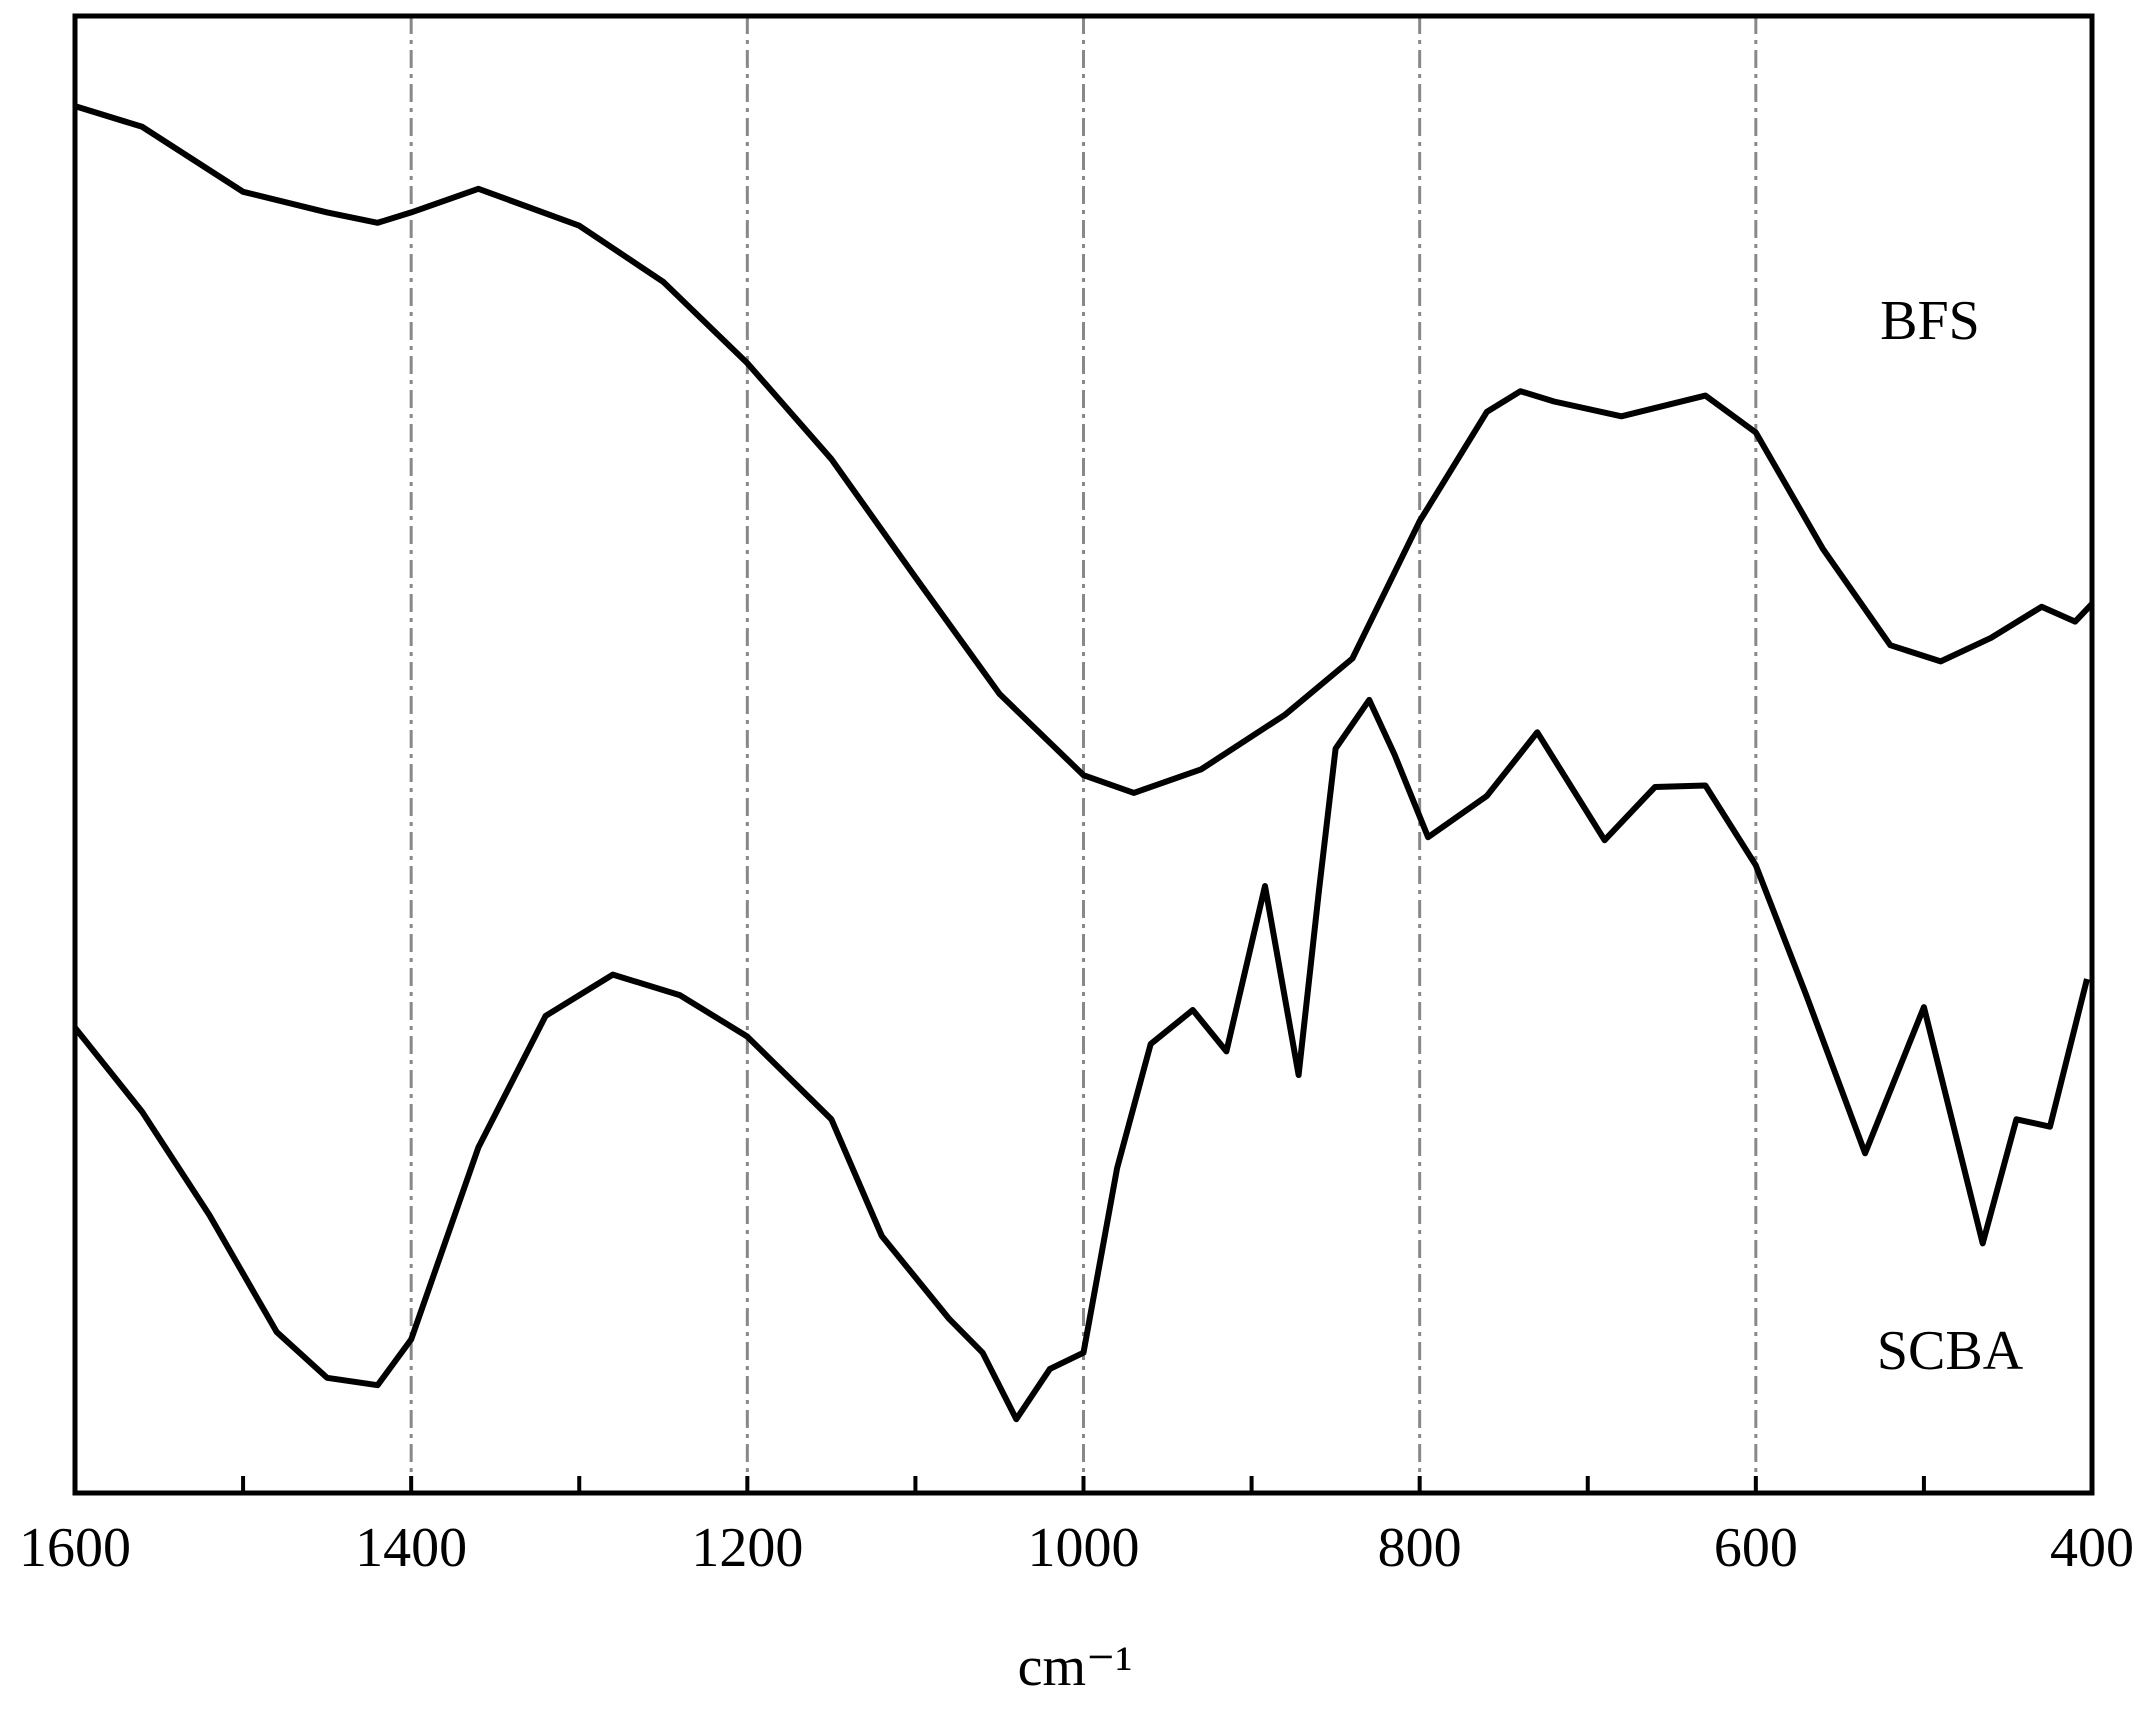 This screenshot has width=2147, height=1735. I want to click on x-tick-label: 1000, so click(1084, 1548).